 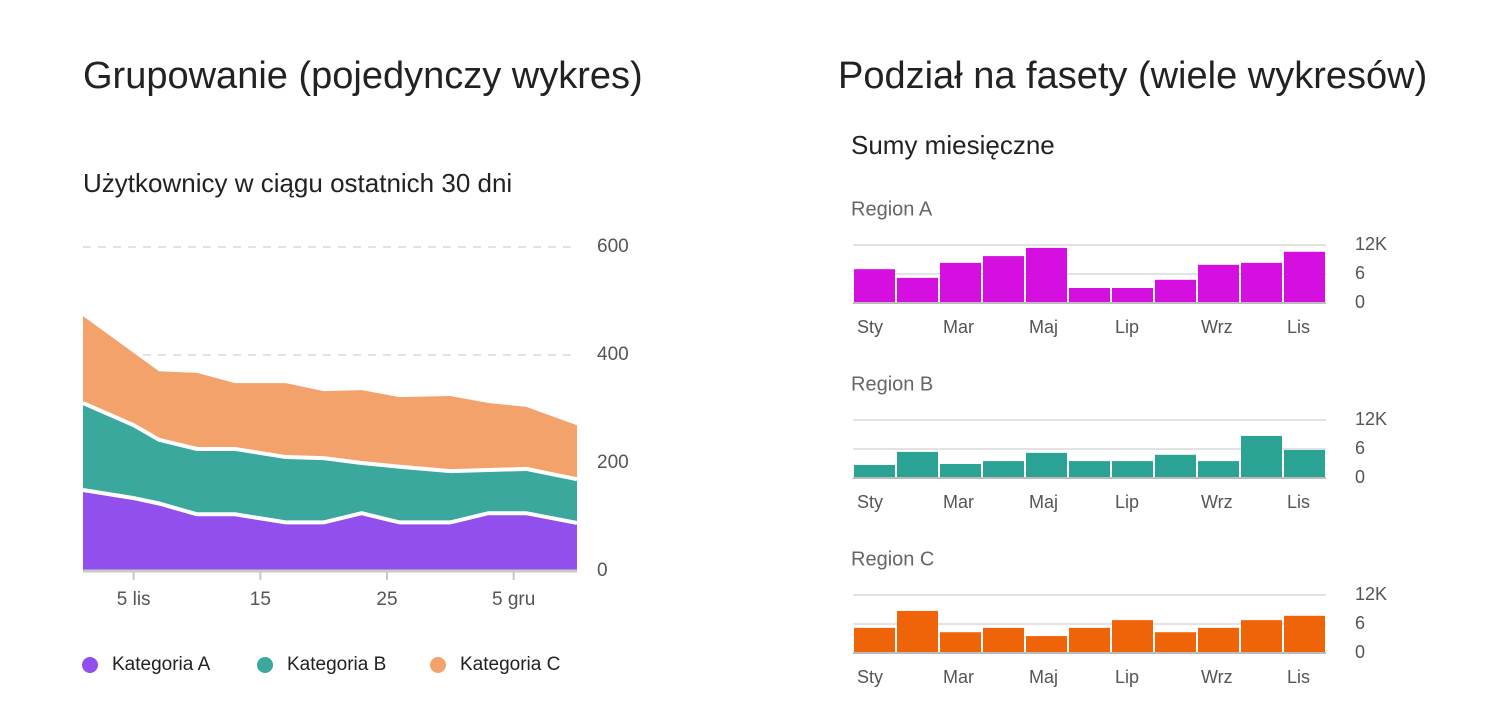 What do you see at coordinates (510, 664) in the screenshot?
I see `legend-label: Kategoria C` at bounding box center [510, 664].